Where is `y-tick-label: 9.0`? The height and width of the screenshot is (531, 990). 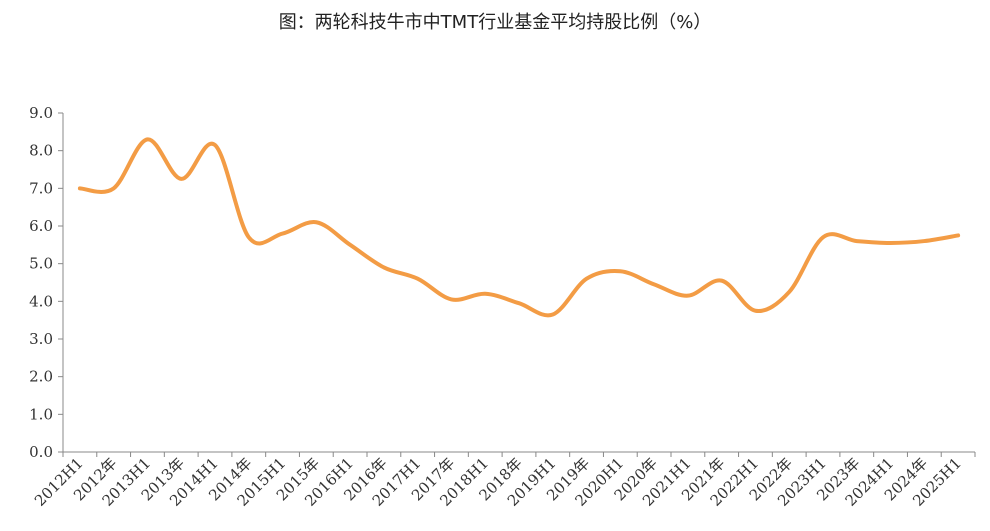
y-tick-label: 9.0 is located at coordinates (41, 113).